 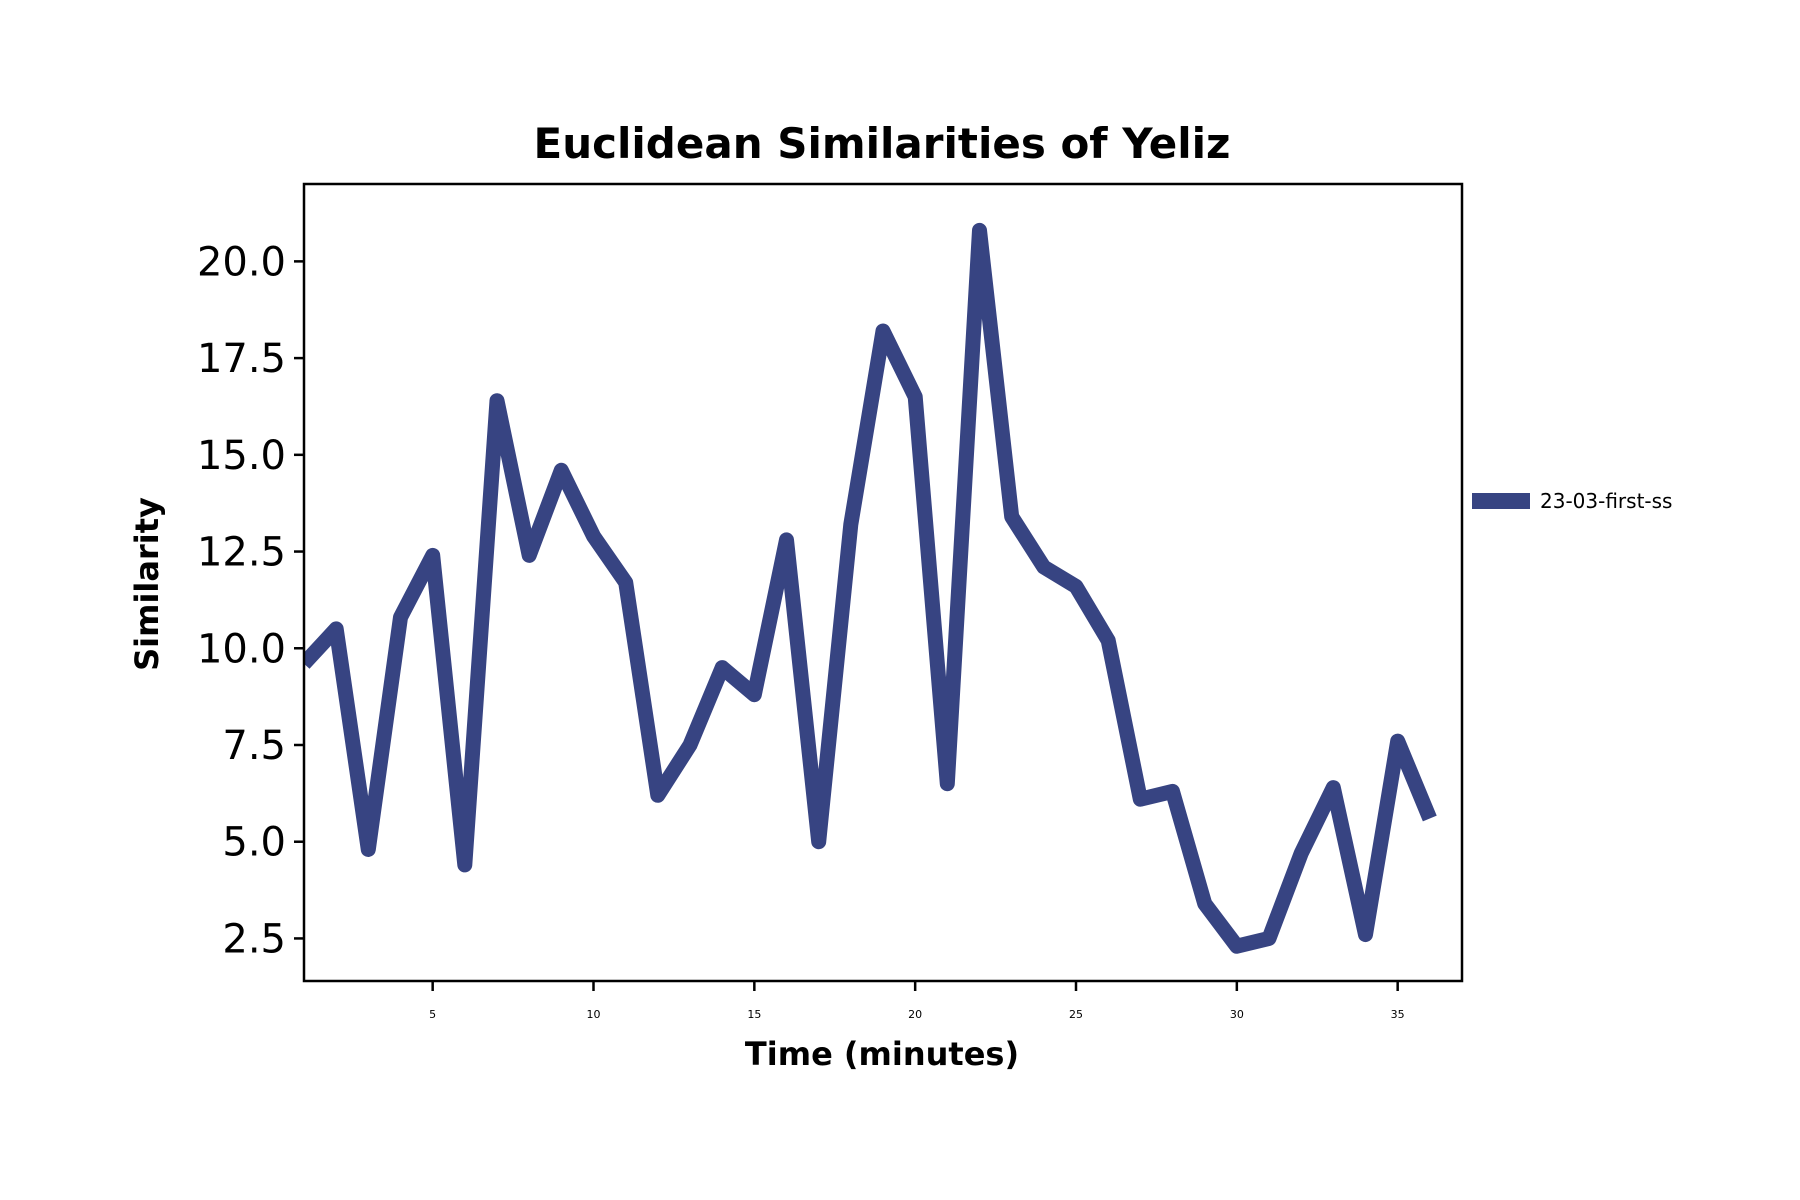 I want to click on y-tick-label: 2.5, so click(x=254, y=939).